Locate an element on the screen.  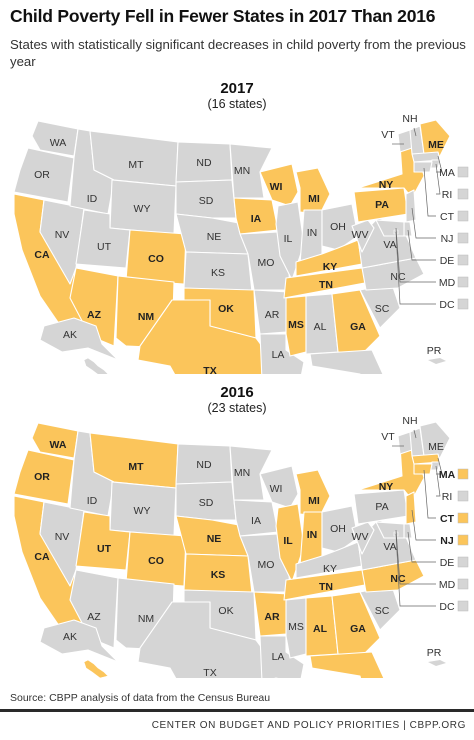
label-ct-2016: CT is located at coordinates (447, 519).